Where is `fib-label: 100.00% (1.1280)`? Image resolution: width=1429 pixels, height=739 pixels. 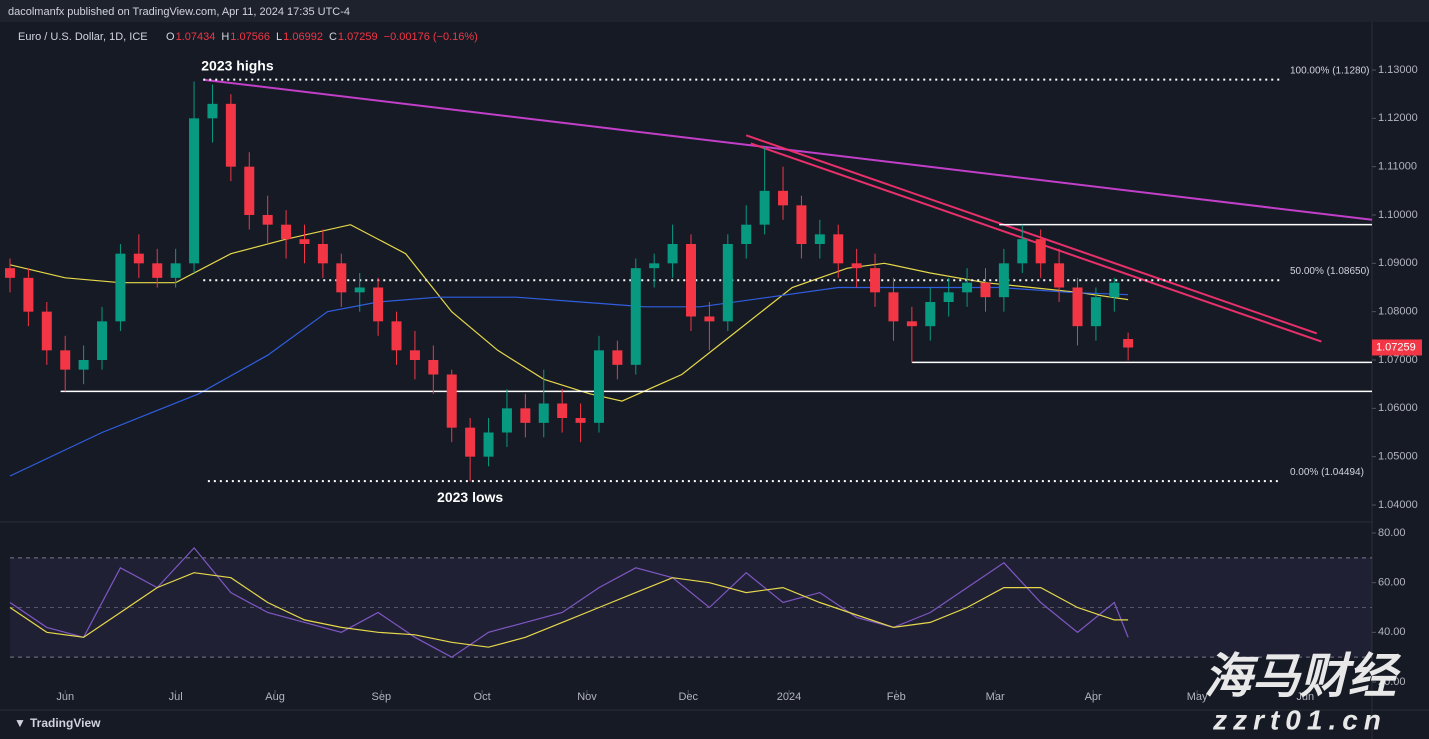
fib-label: 100.00% (1.1280) is located at coordinates (1330, 70).